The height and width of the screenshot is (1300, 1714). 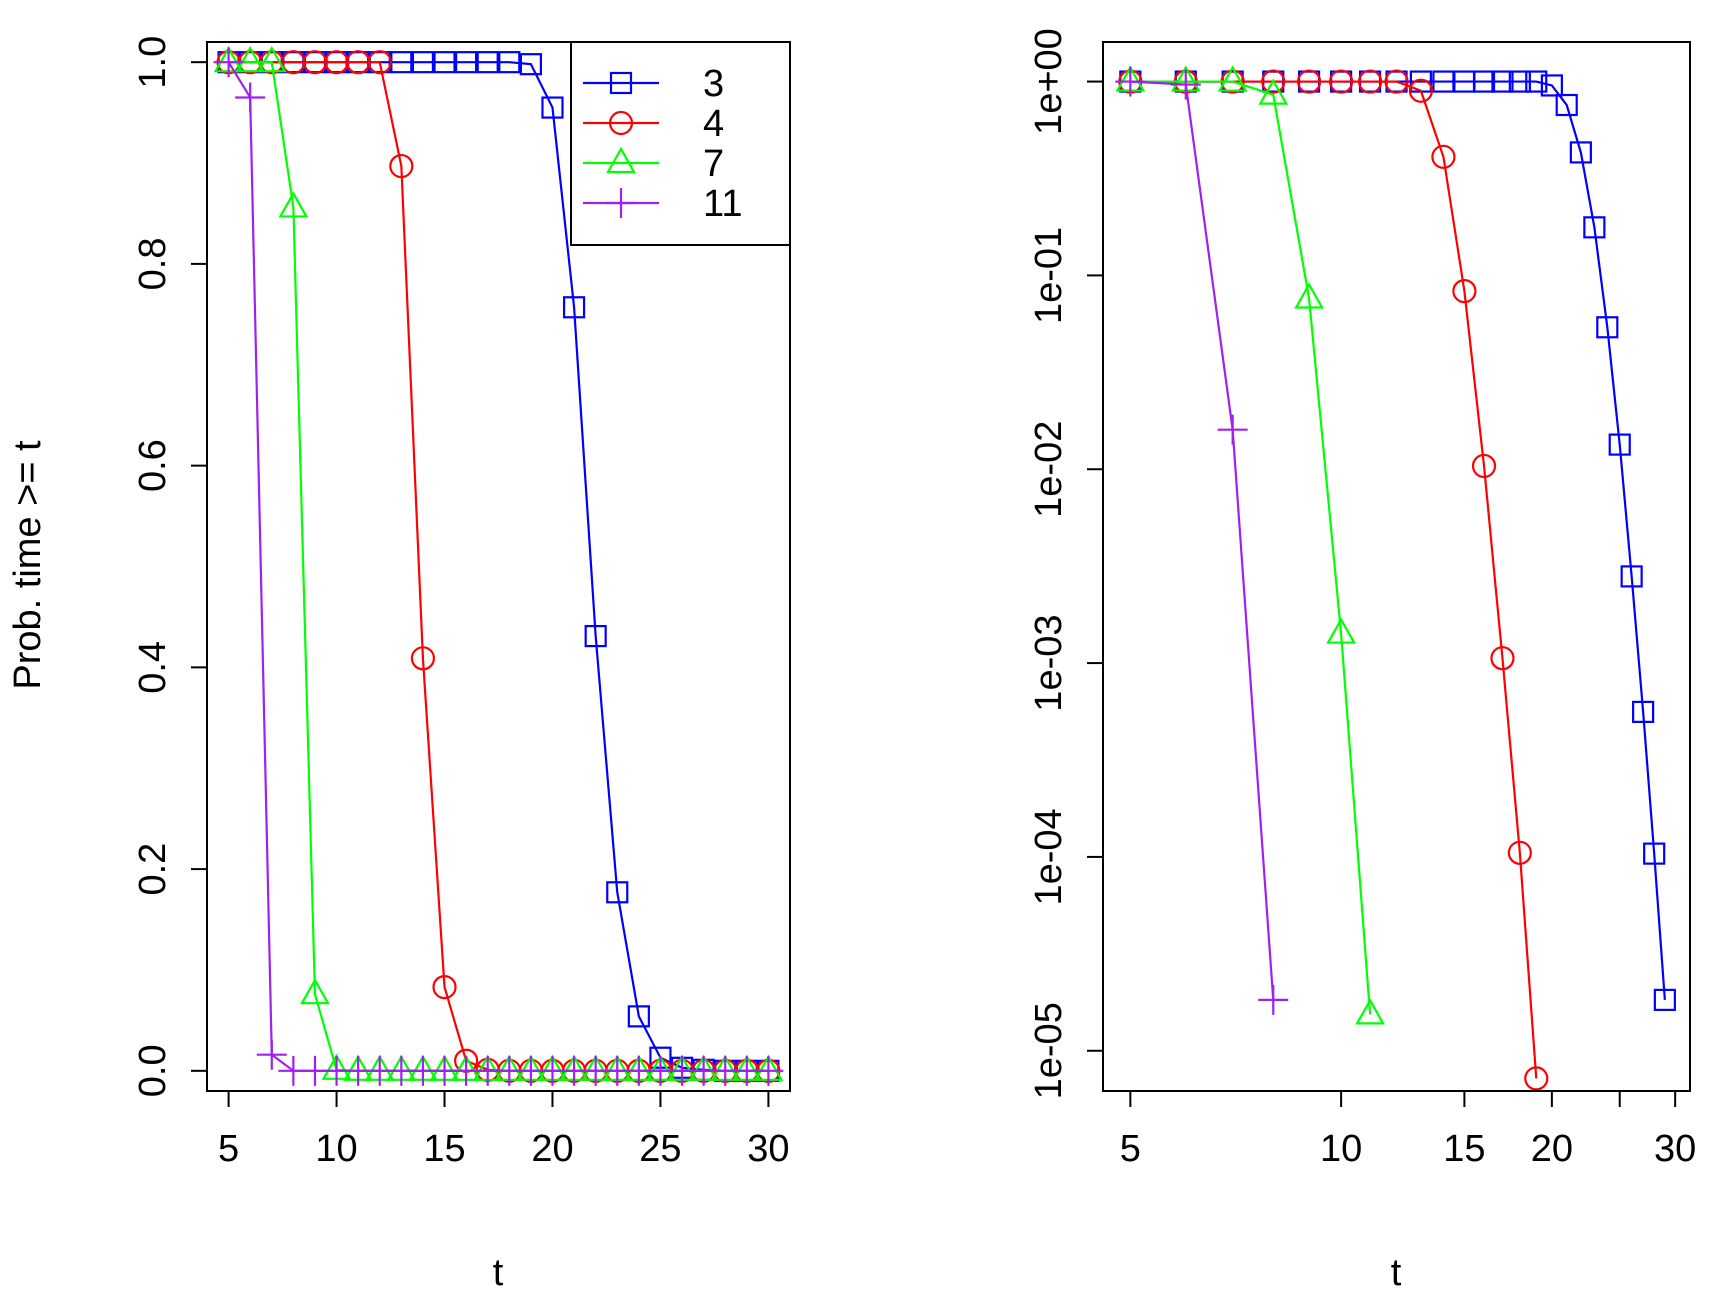 What do you see at coordinates (153, 263) in the screenshot?
I see `left-y-tick-label-4: 0.8` at bounding box center [153, 263].